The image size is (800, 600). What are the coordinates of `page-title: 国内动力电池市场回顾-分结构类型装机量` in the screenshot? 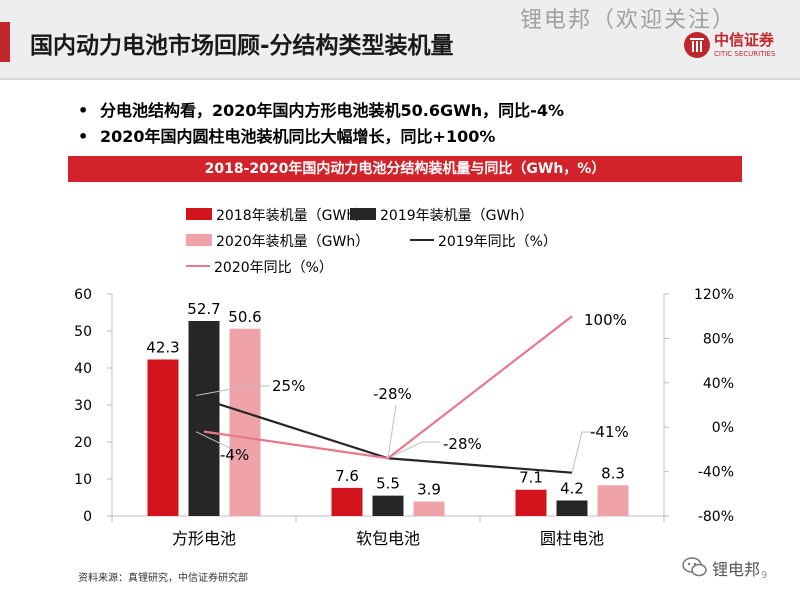 It's located at (242, 46).